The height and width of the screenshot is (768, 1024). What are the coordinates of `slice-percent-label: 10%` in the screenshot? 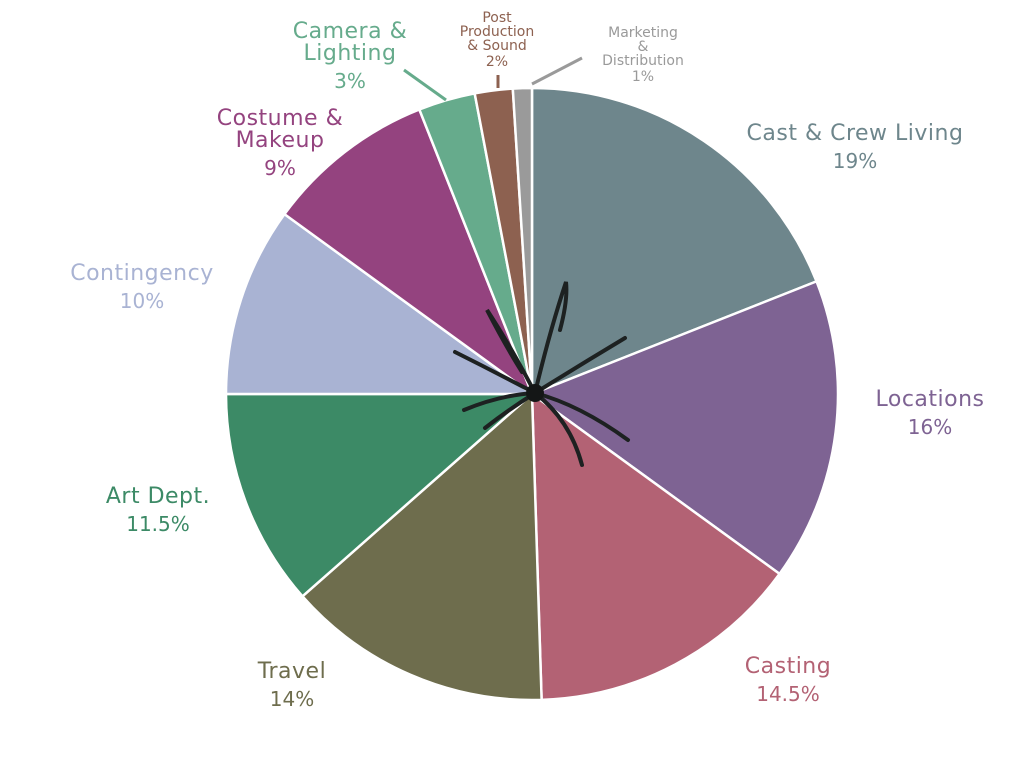 It's located at (142, 301).